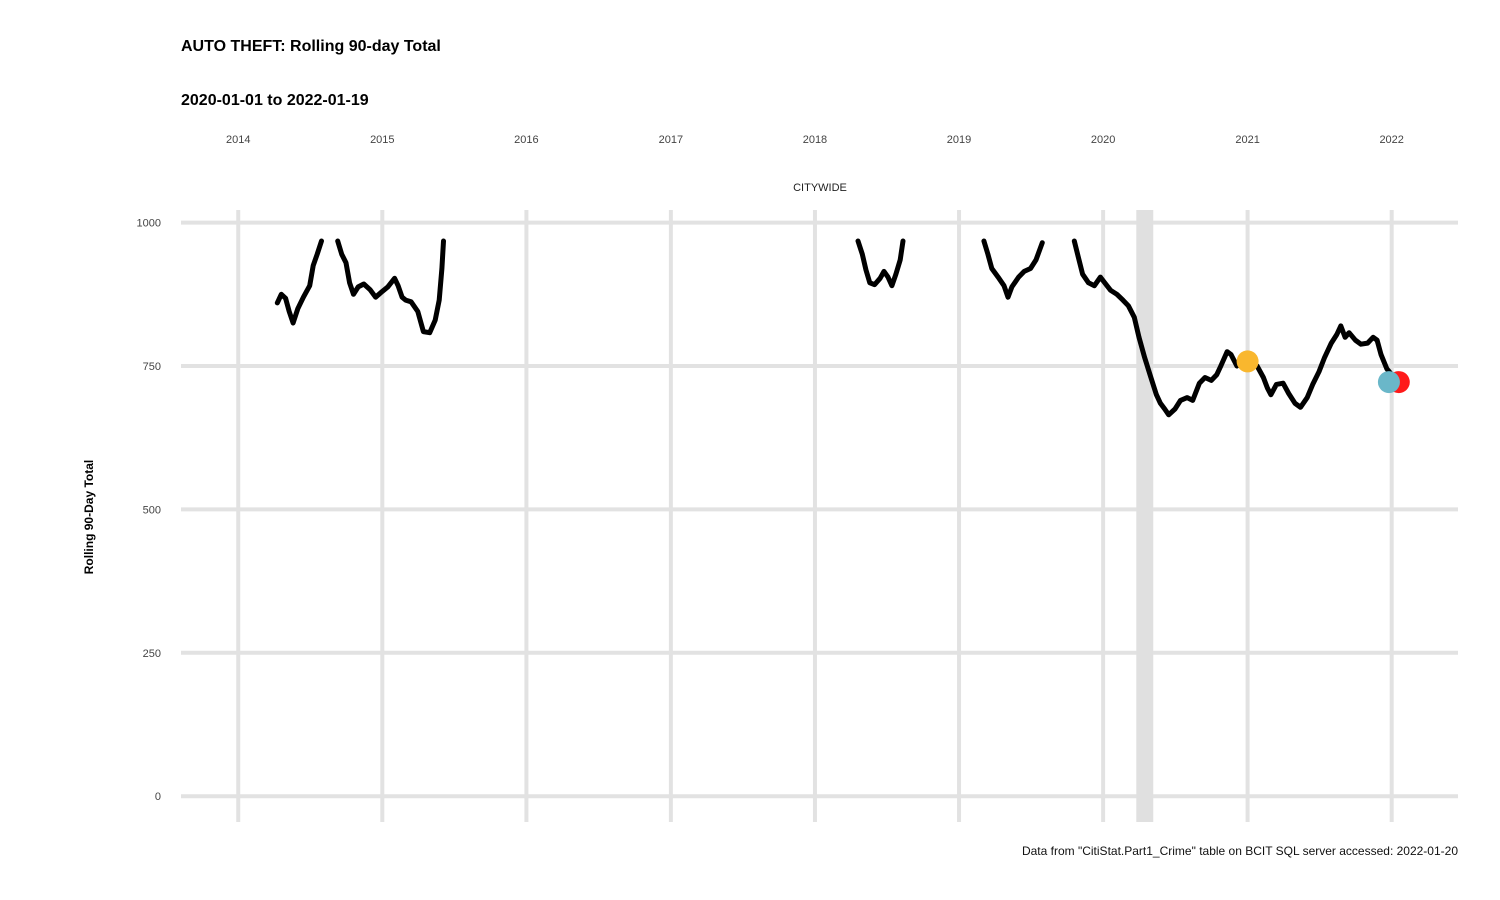 The height and width of the screenshot is (900, 1500). Describe the element at coordinates (275, 100) in the screenshot. I see `chart-subtitle: 2020-01-01 to 2022-01-19` at that location.